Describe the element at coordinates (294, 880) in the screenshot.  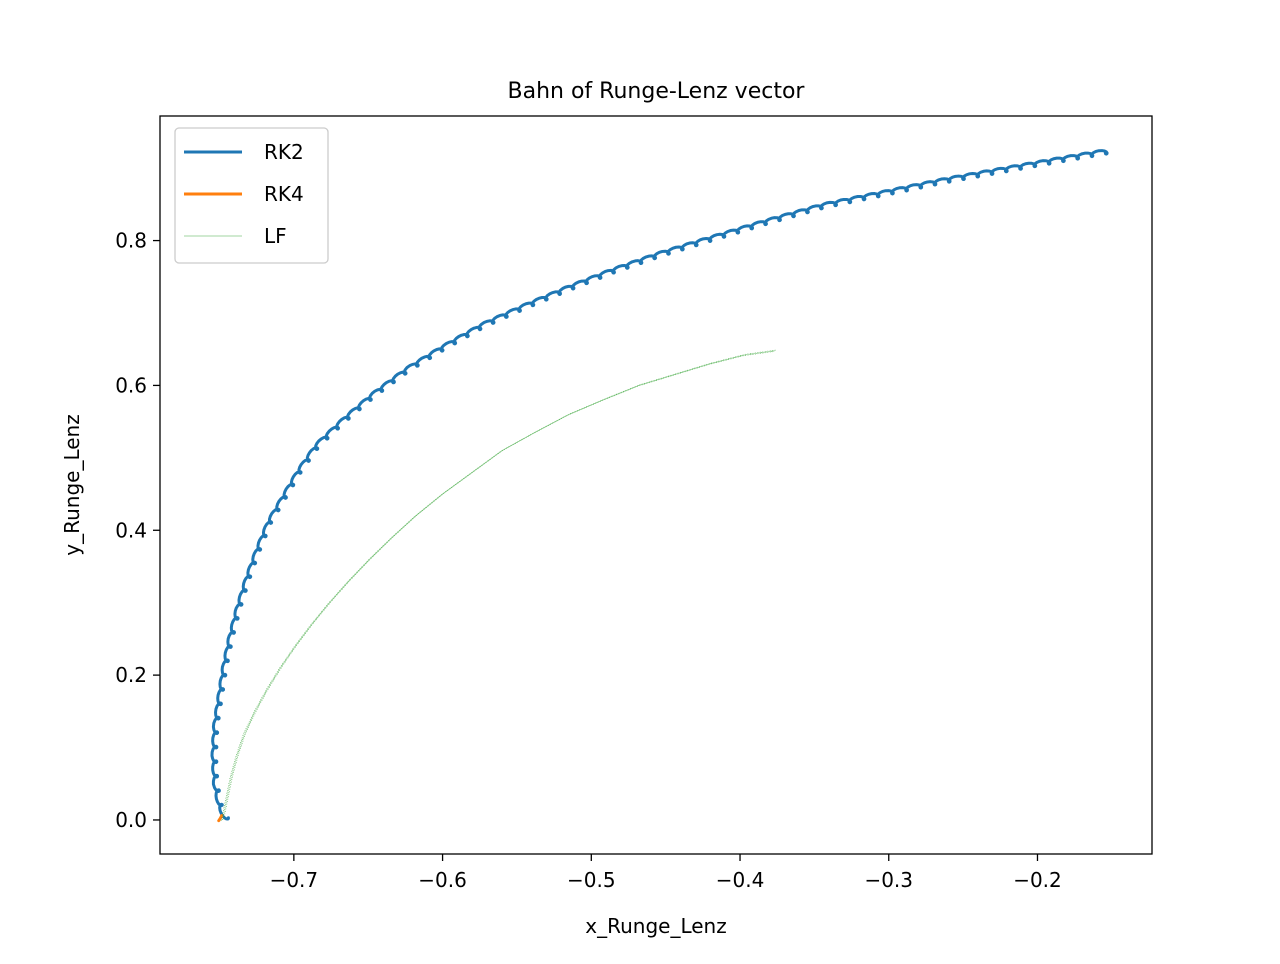
I see `x-tick-label: −0.7` at that location.